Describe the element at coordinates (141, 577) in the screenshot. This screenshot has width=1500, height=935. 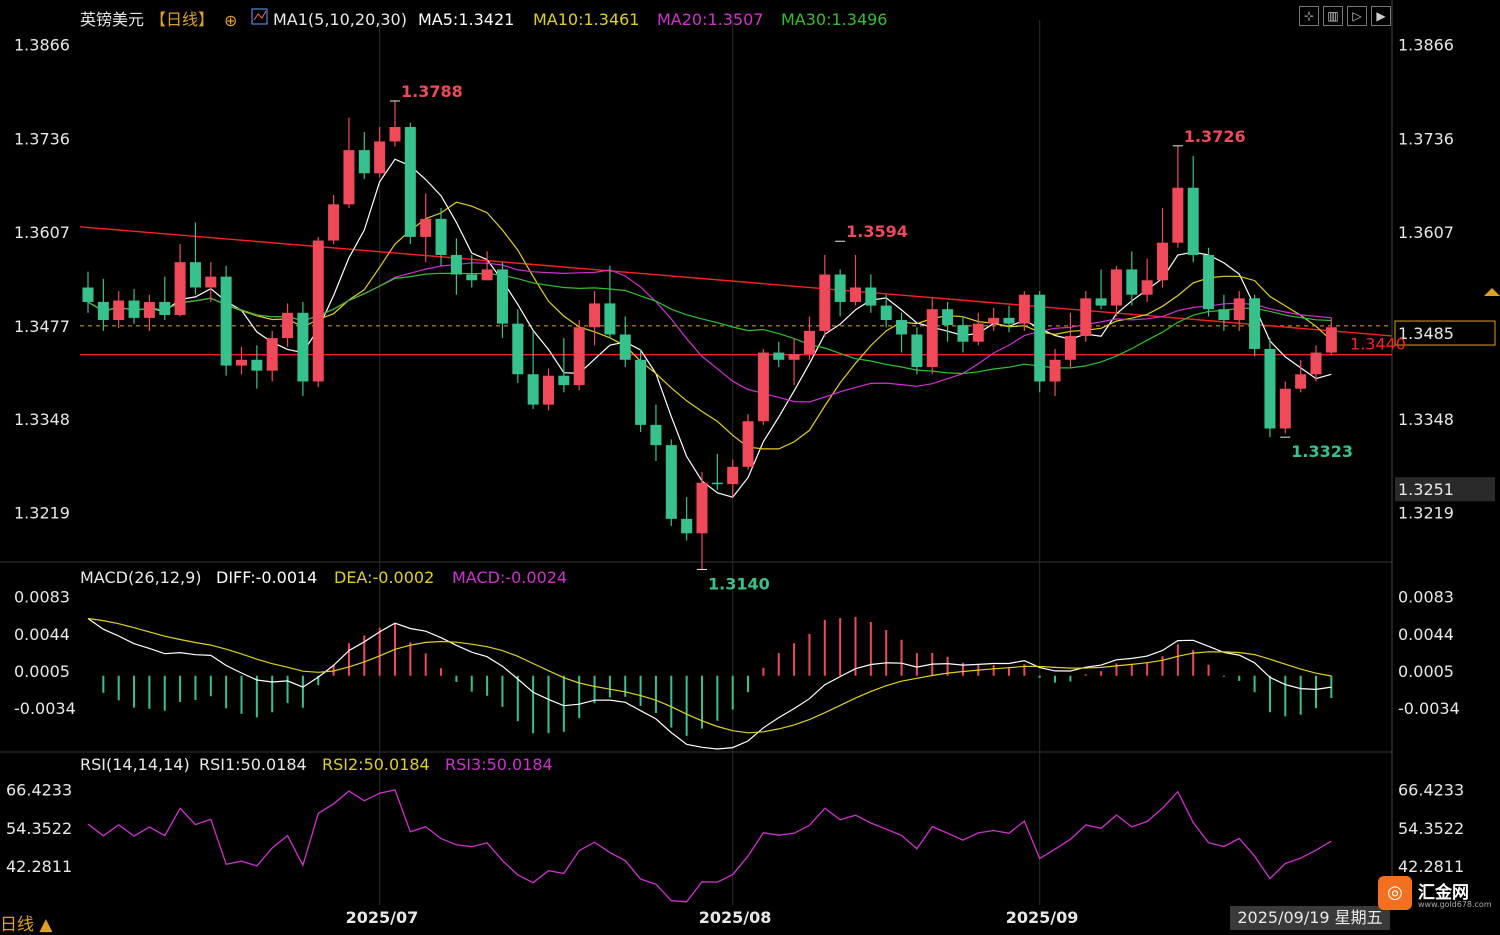
I see `macd-title: MACD(26,12,9)` at that location.